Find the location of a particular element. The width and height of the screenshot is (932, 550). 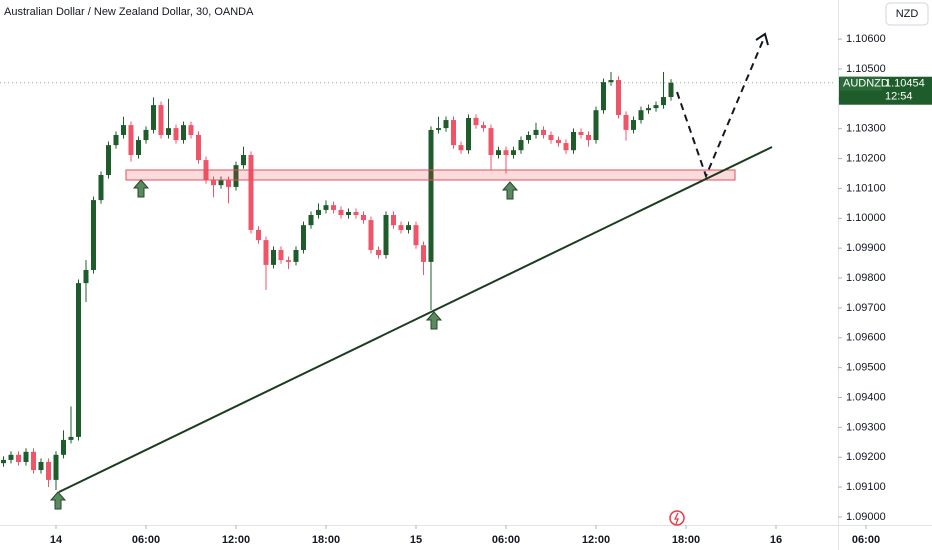

y-tick-label: 1.09400 is located at coordinates (866, 397).